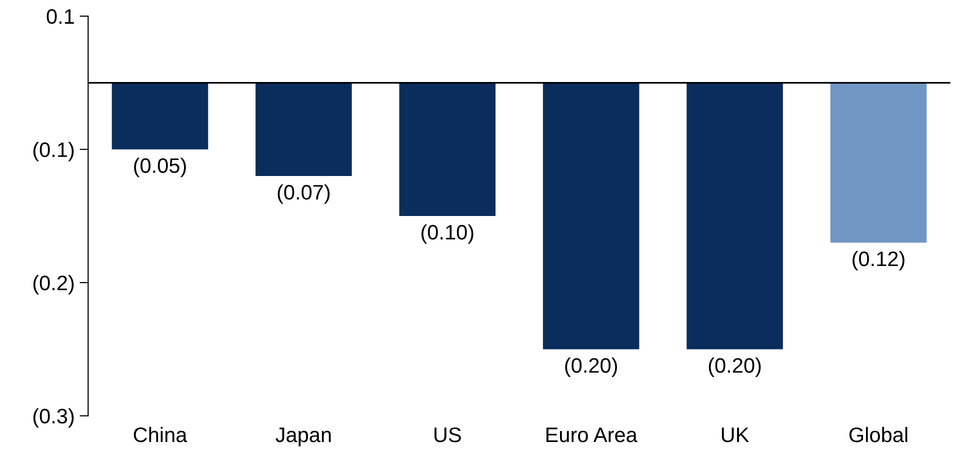 This screenshot has width=958, height=462. I want to click on data-label: (0.07), so click(304, 194).